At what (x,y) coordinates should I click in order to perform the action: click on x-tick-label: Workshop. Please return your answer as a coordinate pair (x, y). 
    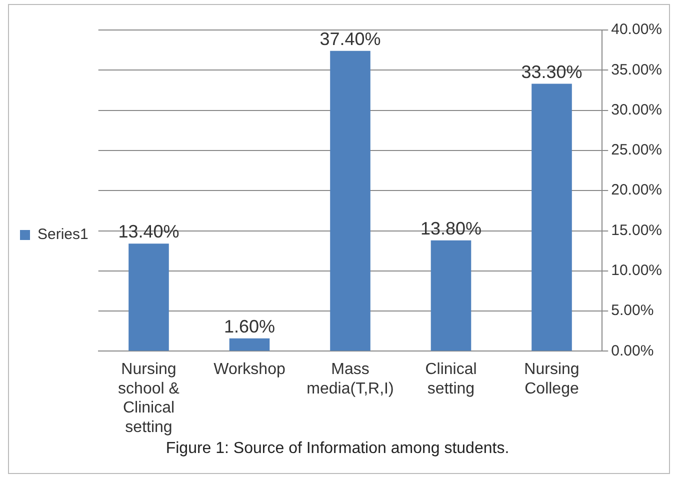
    Looking at the image, I should click on (250, 369).